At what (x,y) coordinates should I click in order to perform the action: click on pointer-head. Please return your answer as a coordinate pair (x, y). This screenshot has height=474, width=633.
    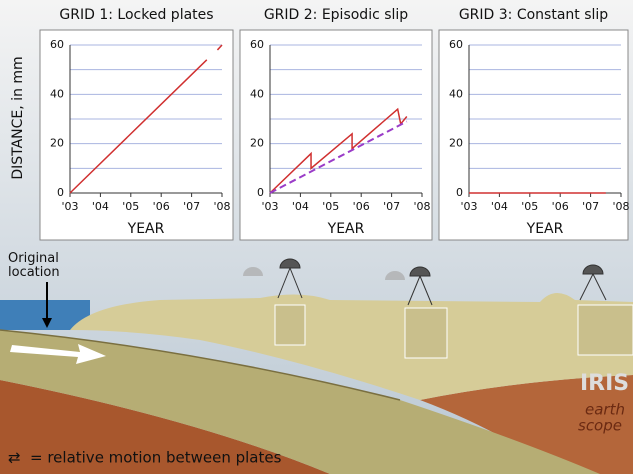
    Looking at the image, I should click on (47, 323).